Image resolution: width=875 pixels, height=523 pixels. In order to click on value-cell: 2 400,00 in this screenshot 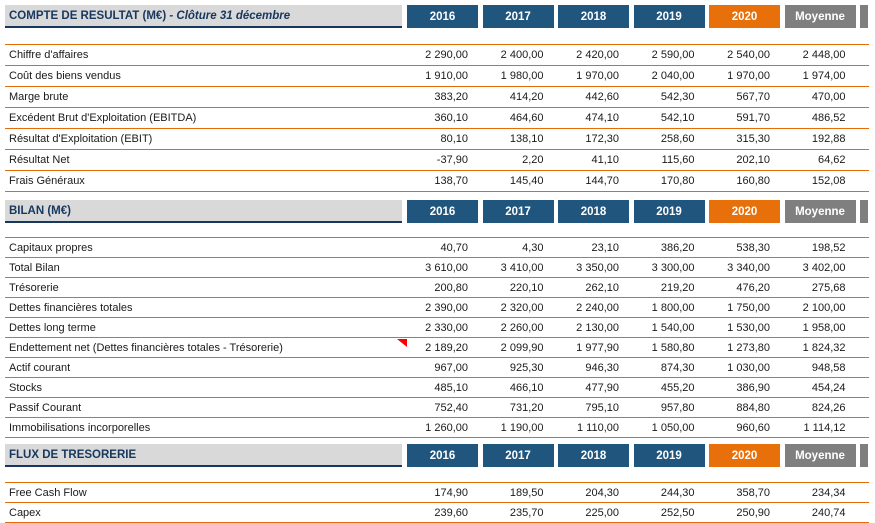, I will do `click(522, 55)`.